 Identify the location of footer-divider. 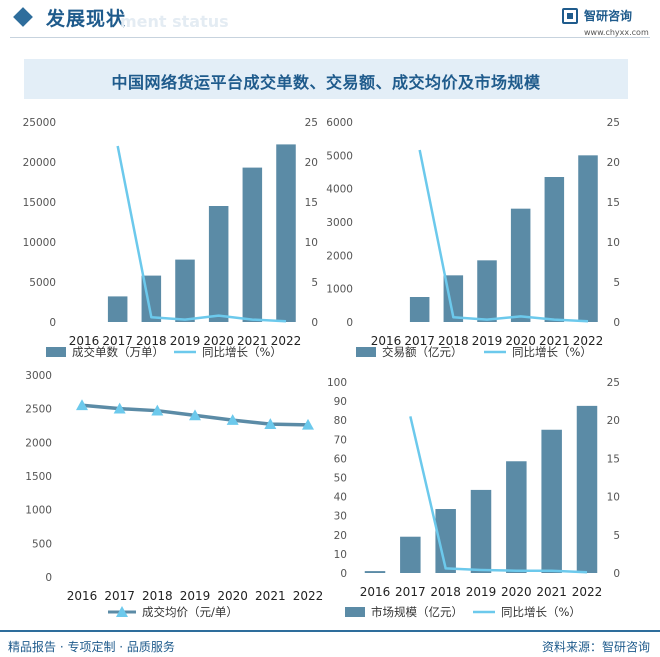
(330, 631).